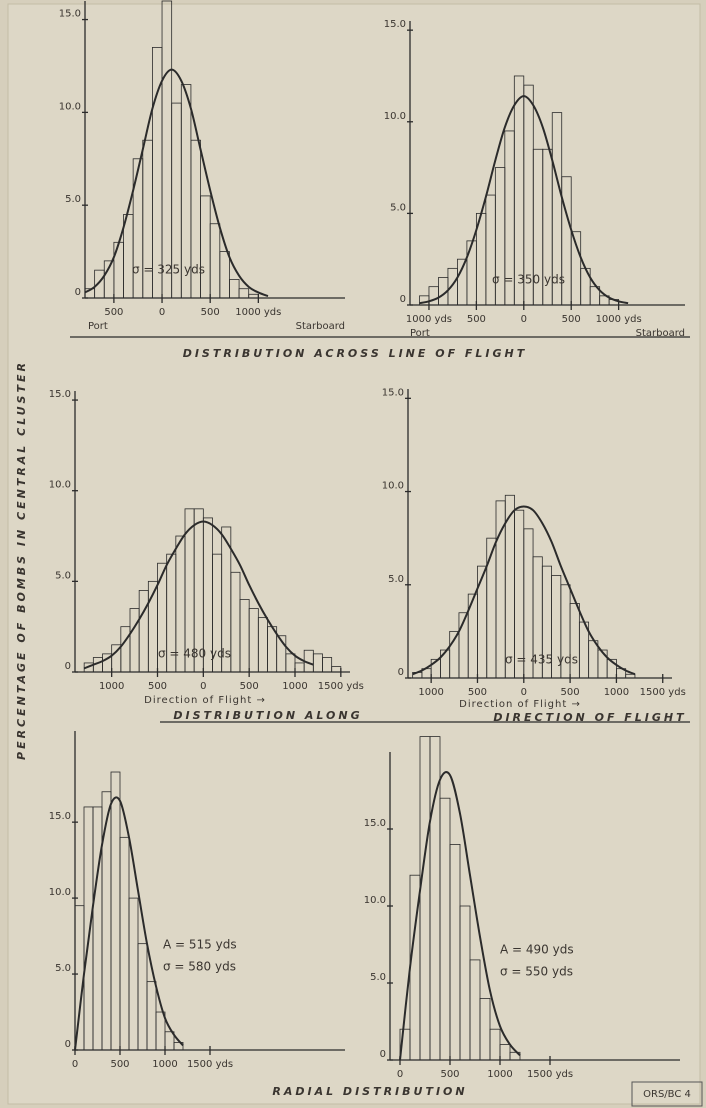 Image resolution: width=706 pixels, height=1108 pixels. I want to click on annotation: σ = 480 yds, so click(194, 654).